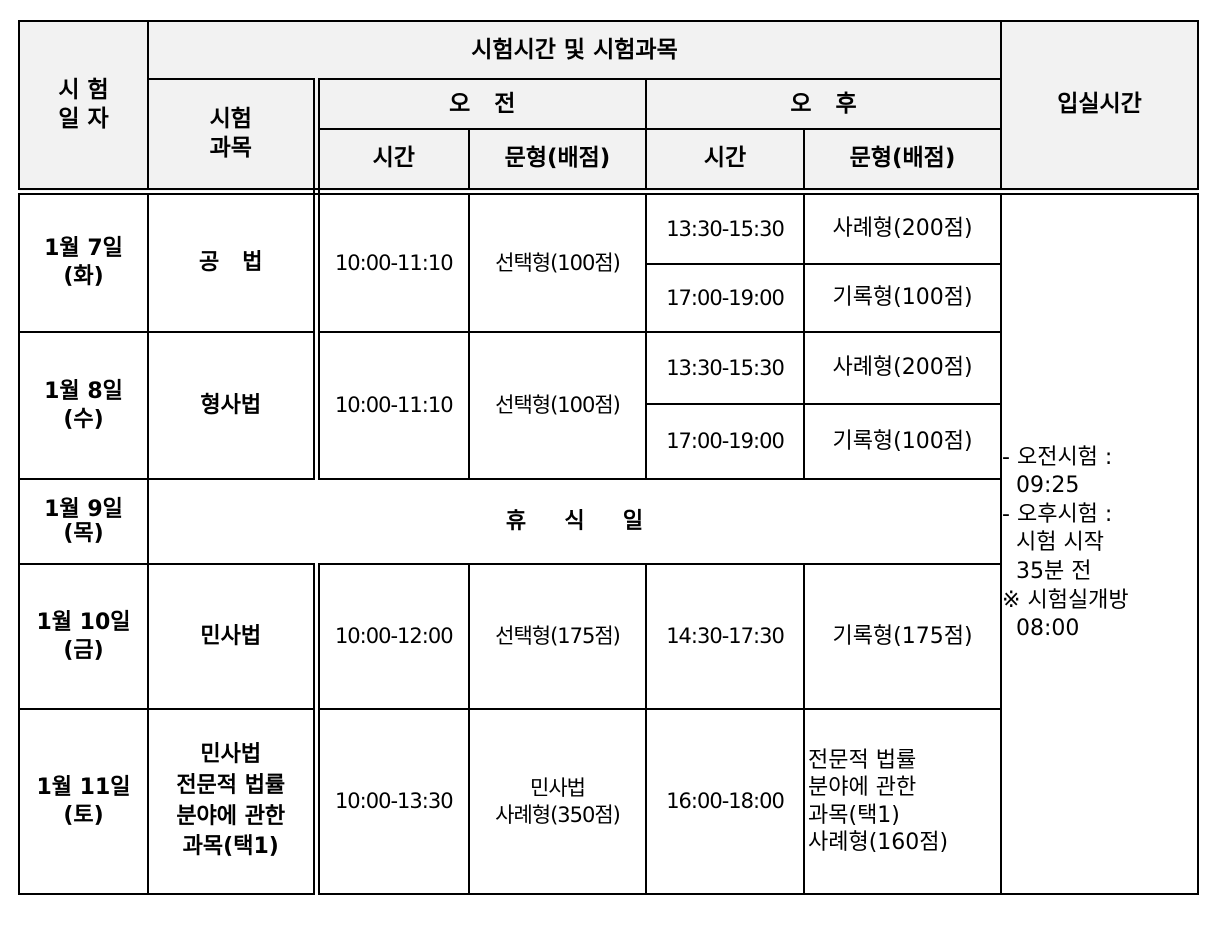  I want to click on entry-note: 08:00, so click(1041, 629).